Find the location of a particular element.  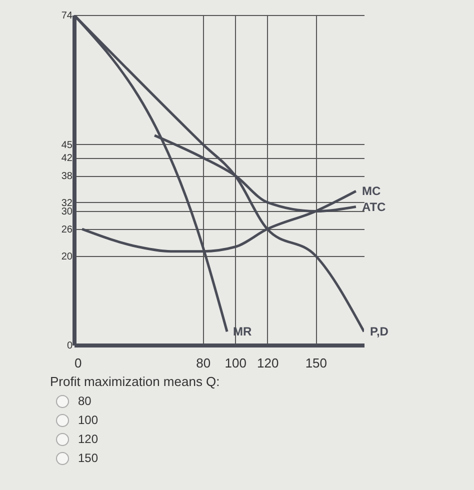

y-tick-label: 30 is located at coordinates (67, 212).